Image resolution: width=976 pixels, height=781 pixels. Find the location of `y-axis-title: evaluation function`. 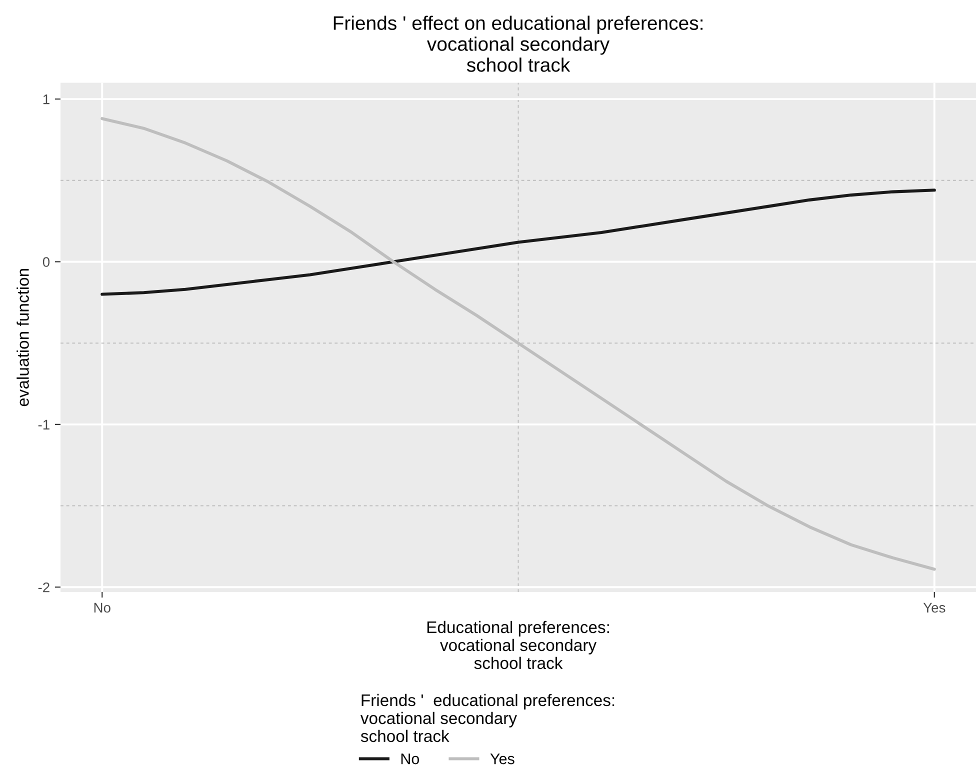

y-axis-title: evaluation function is located at coordinates (22, 337).